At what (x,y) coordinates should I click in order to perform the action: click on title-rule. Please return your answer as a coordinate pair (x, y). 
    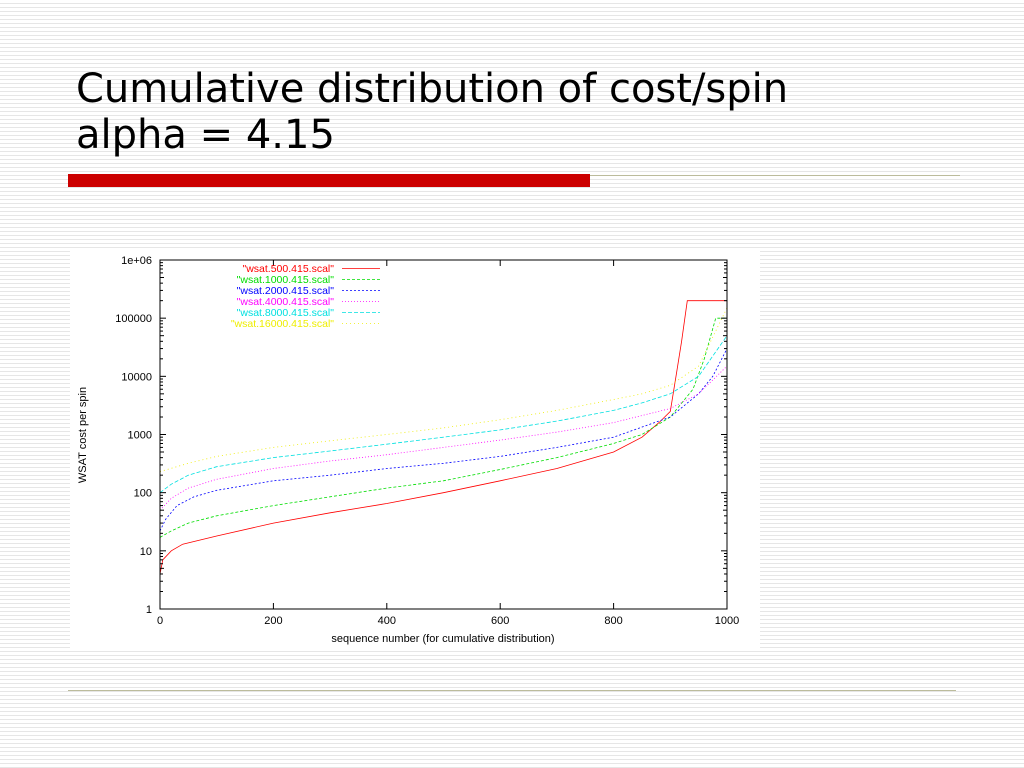
    Looking at the image, I should click on (775, 175).